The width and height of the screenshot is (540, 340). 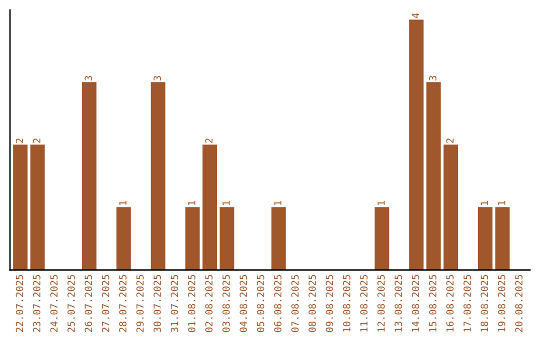 I want to click on x-tick-label: 12.08.2025, so click(x=381, y=303).